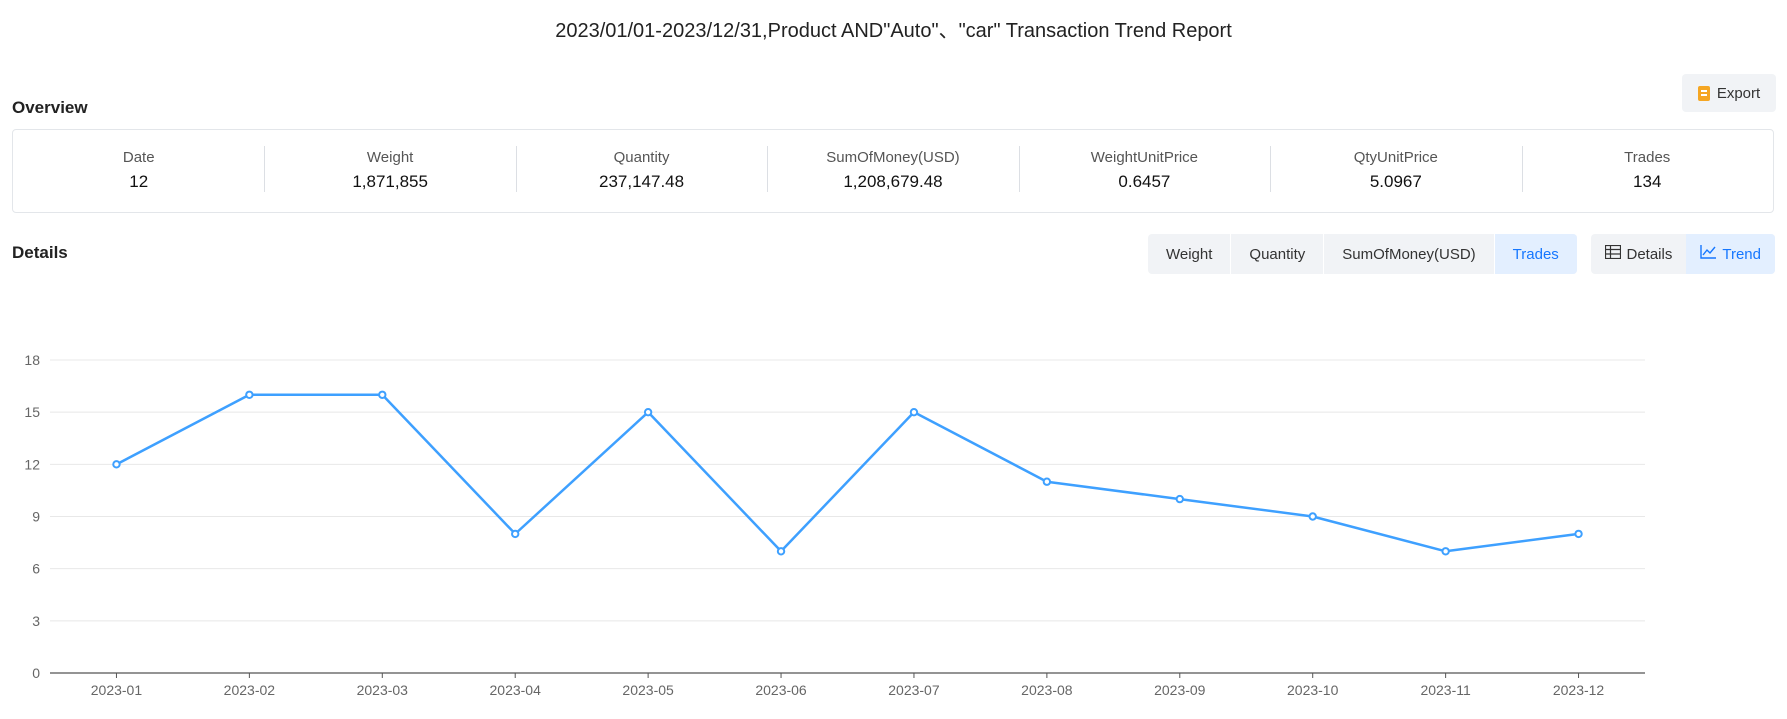 Image resolution: width=1787 pixels, height=719 pixels. I want to click on view-tabs: Details Trend, so click(1682, 254).